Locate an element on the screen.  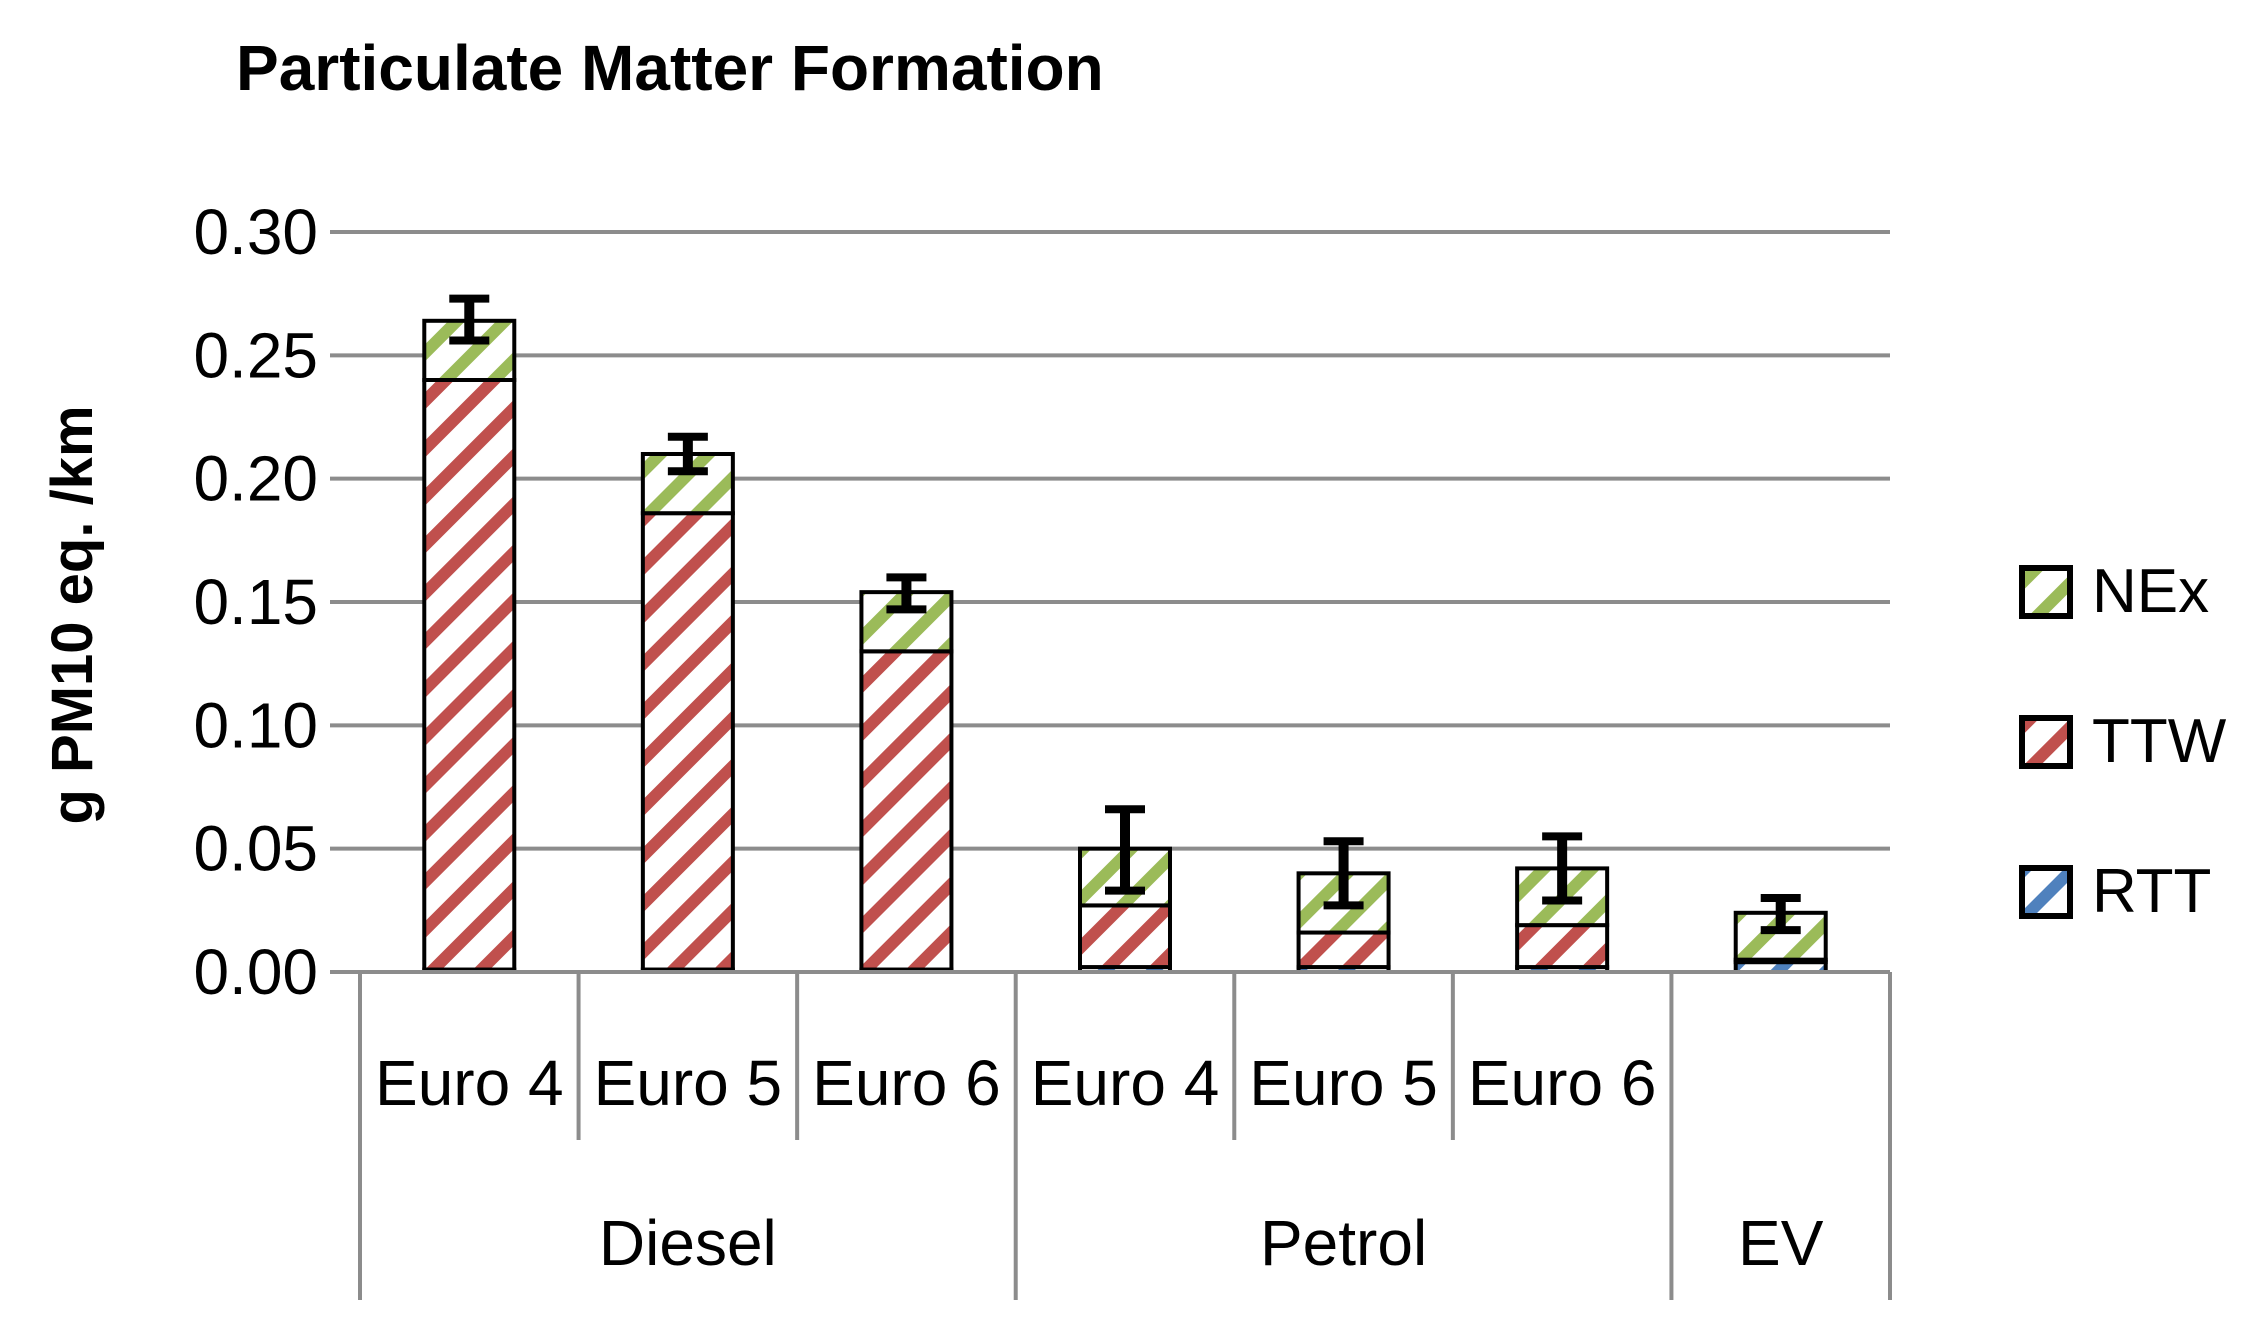
legend-label: RTT is located at coordinates (2151, 891).